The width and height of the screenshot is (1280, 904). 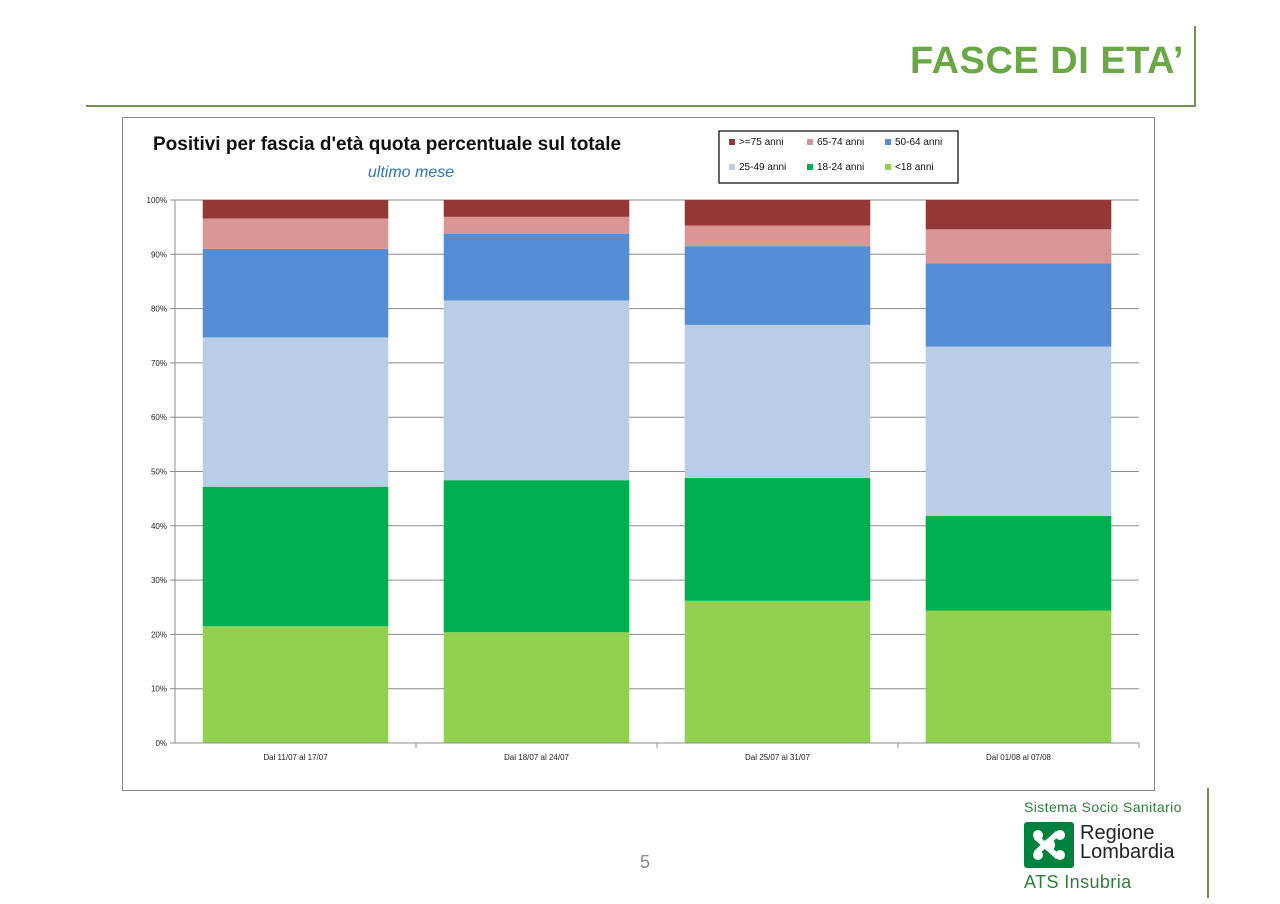 I want to click on slide-title: FASCE DI ETA’, so click(x=1047, y=61).